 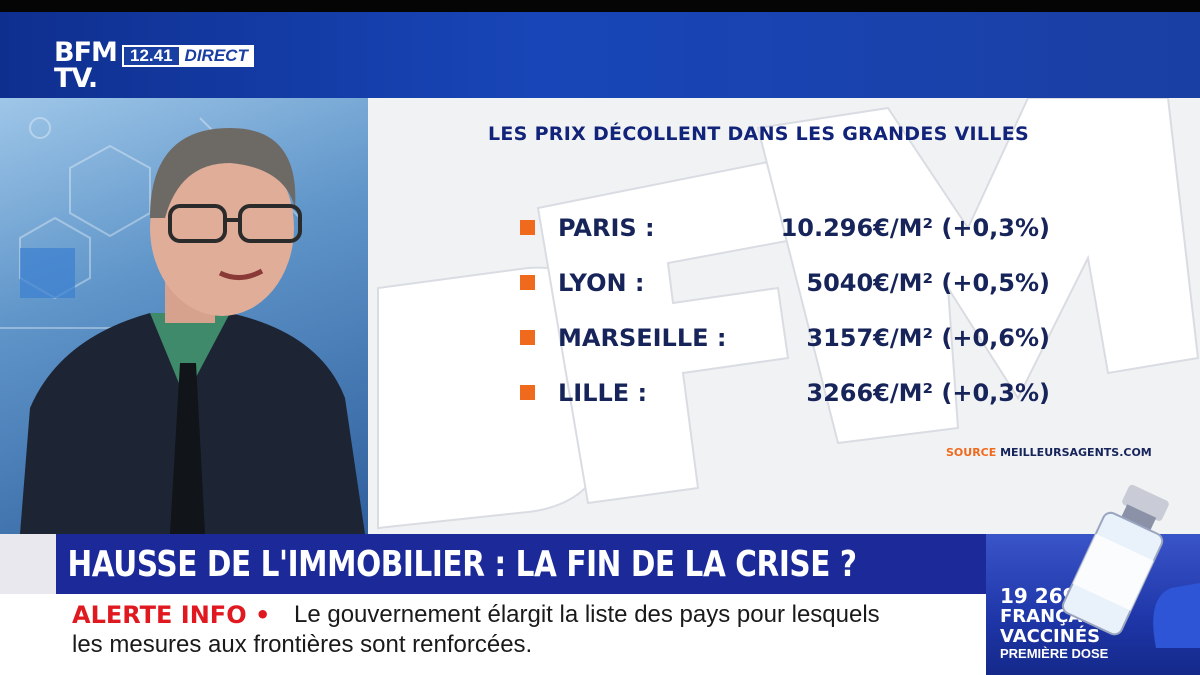 I want to click on city-price: 10.296€/M² (+0,3%), so click(x=915, y=228).